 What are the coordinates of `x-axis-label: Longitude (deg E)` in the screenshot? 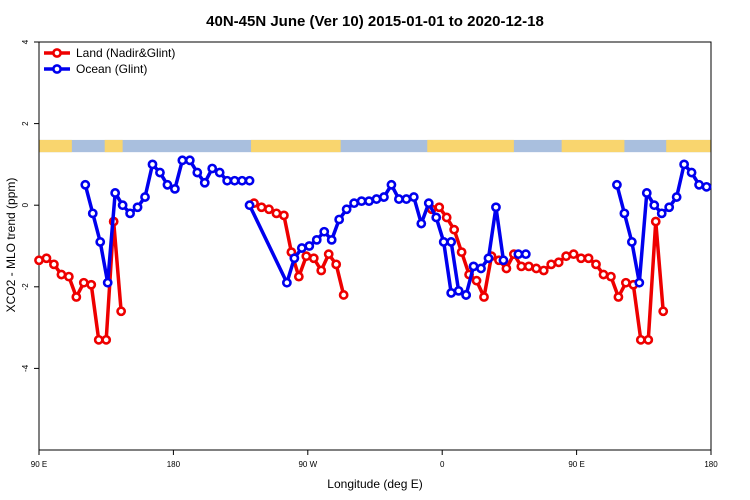 It's located at (374, 484).